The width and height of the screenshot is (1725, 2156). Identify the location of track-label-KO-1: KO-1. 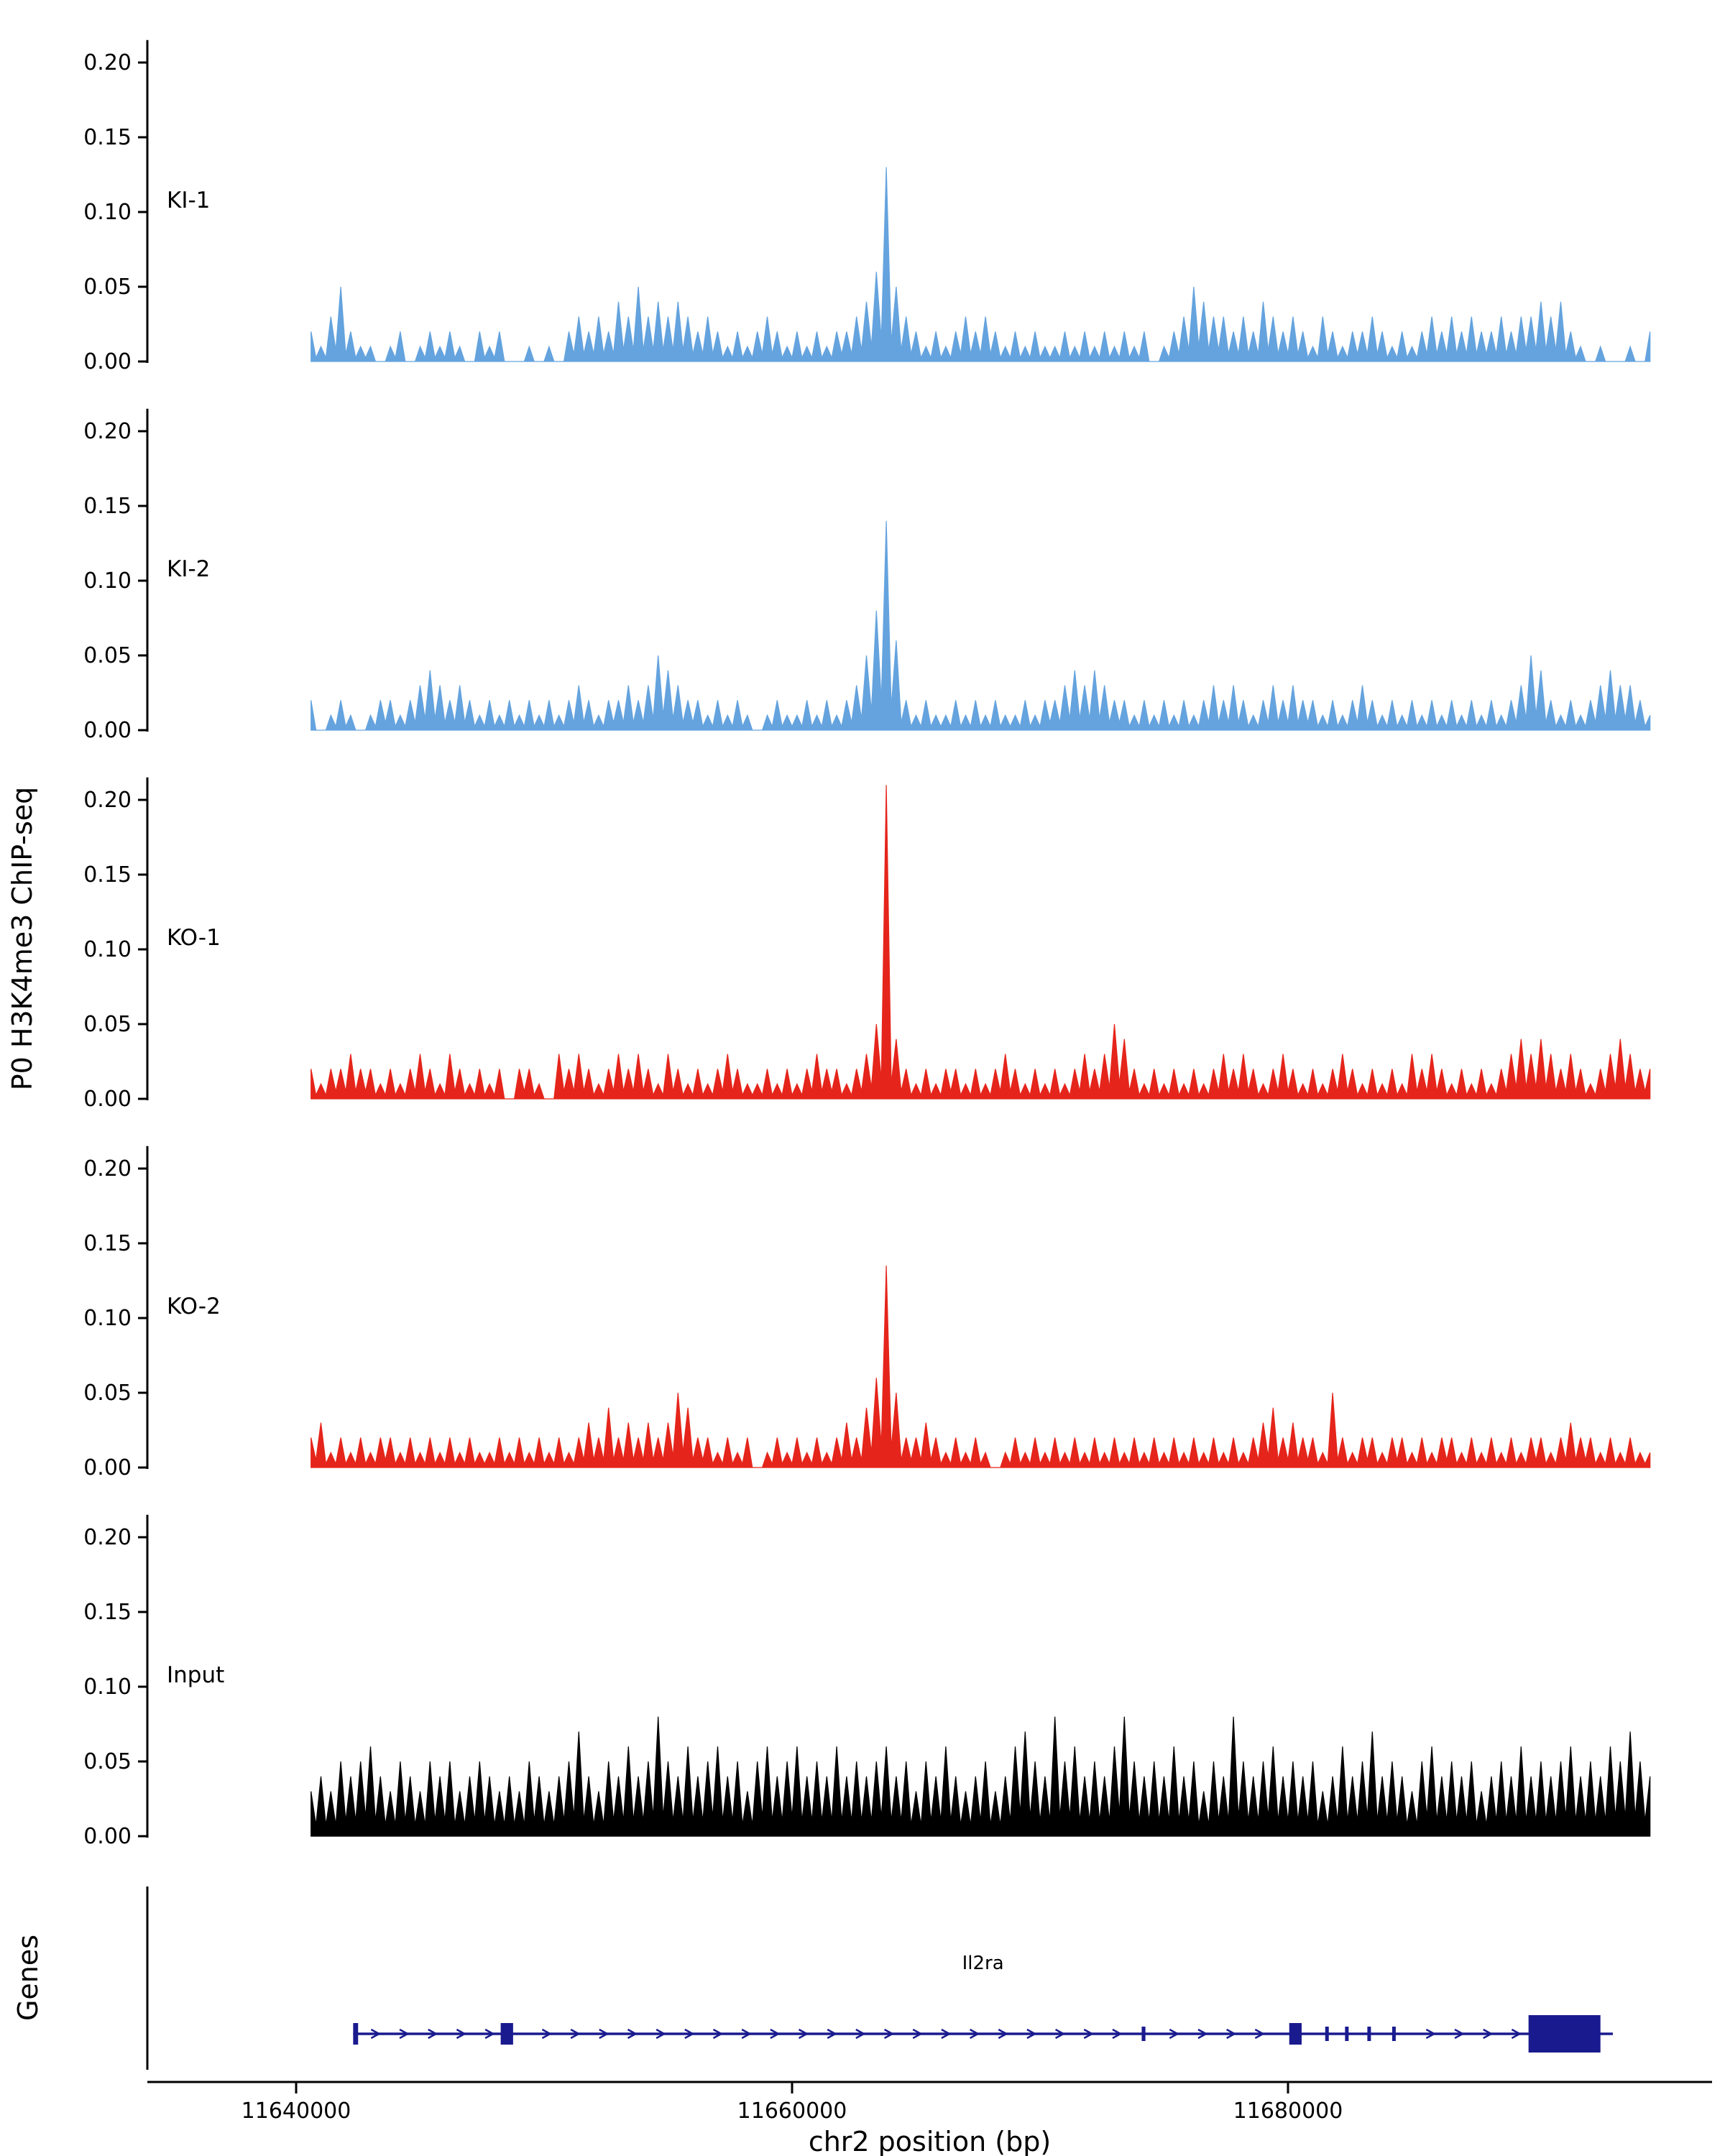
(194, 938).